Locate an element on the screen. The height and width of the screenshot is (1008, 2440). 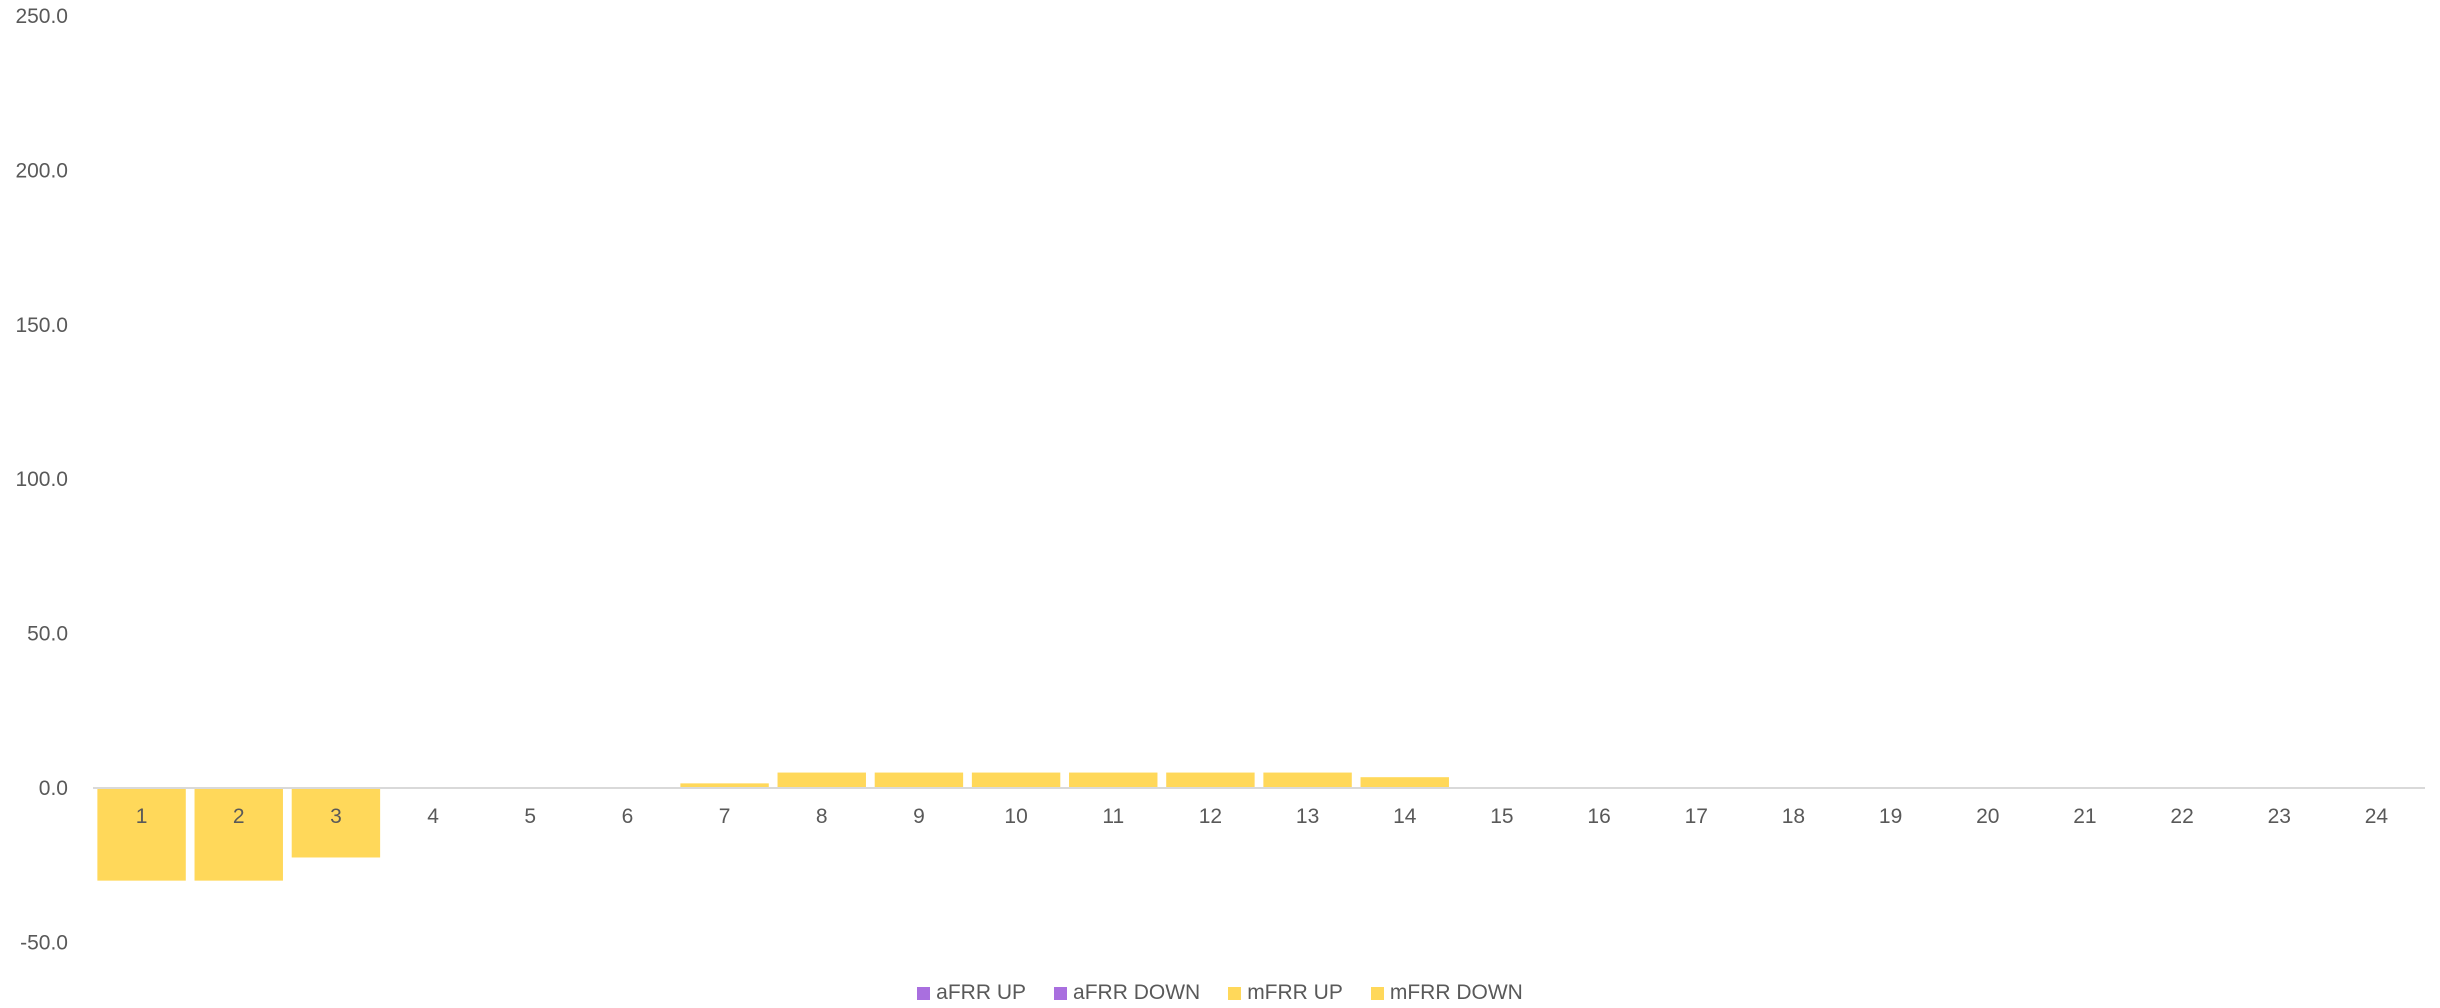
y-tick-label: 0.0 is located at coordinates (53, 788).